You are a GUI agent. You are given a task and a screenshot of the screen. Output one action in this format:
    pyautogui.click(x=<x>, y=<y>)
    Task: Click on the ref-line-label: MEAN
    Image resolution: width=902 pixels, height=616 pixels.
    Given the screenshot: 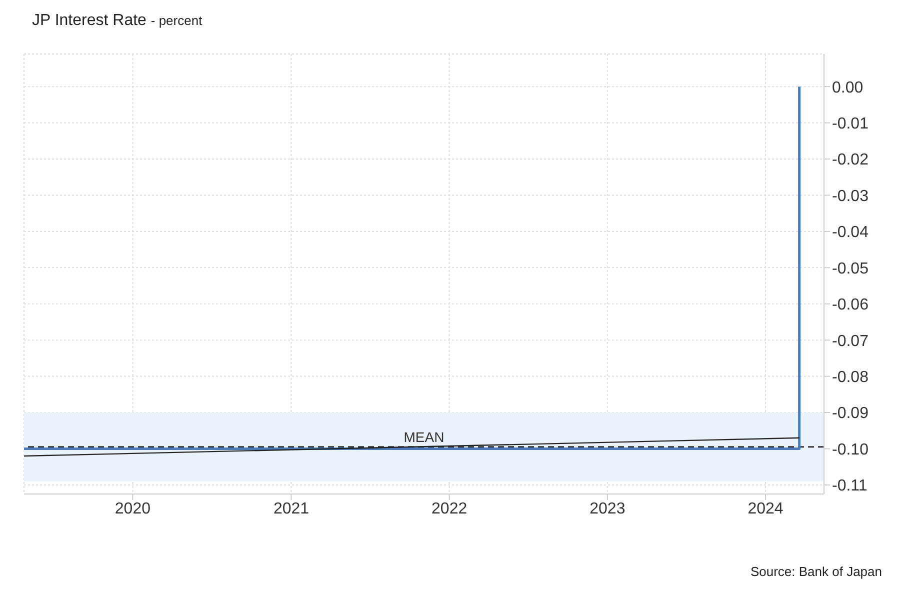 What is the action you would take?
    pyautogui.click(x=424, y=436)
    